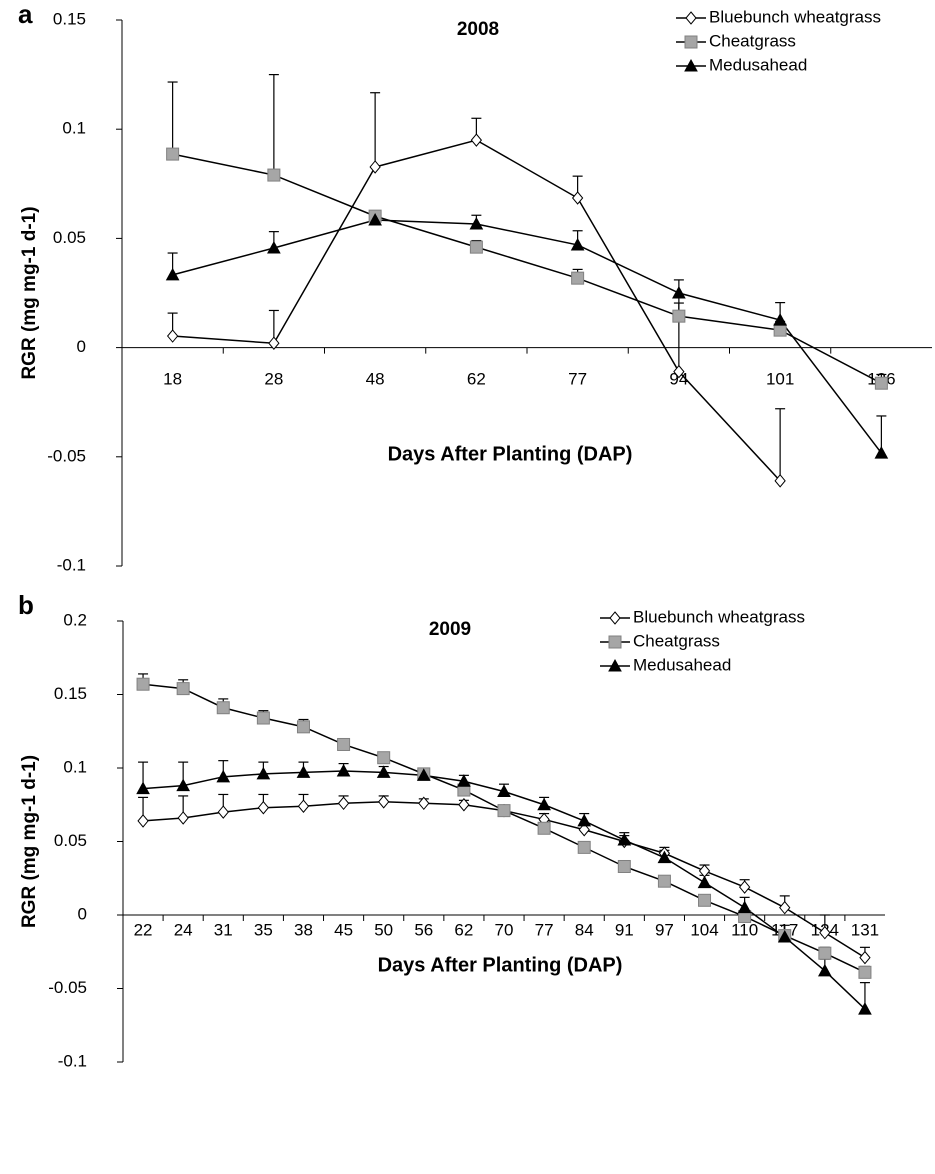 The image size is (935, 1174). I want to click on chart-title: 2008, so click(478, 29).